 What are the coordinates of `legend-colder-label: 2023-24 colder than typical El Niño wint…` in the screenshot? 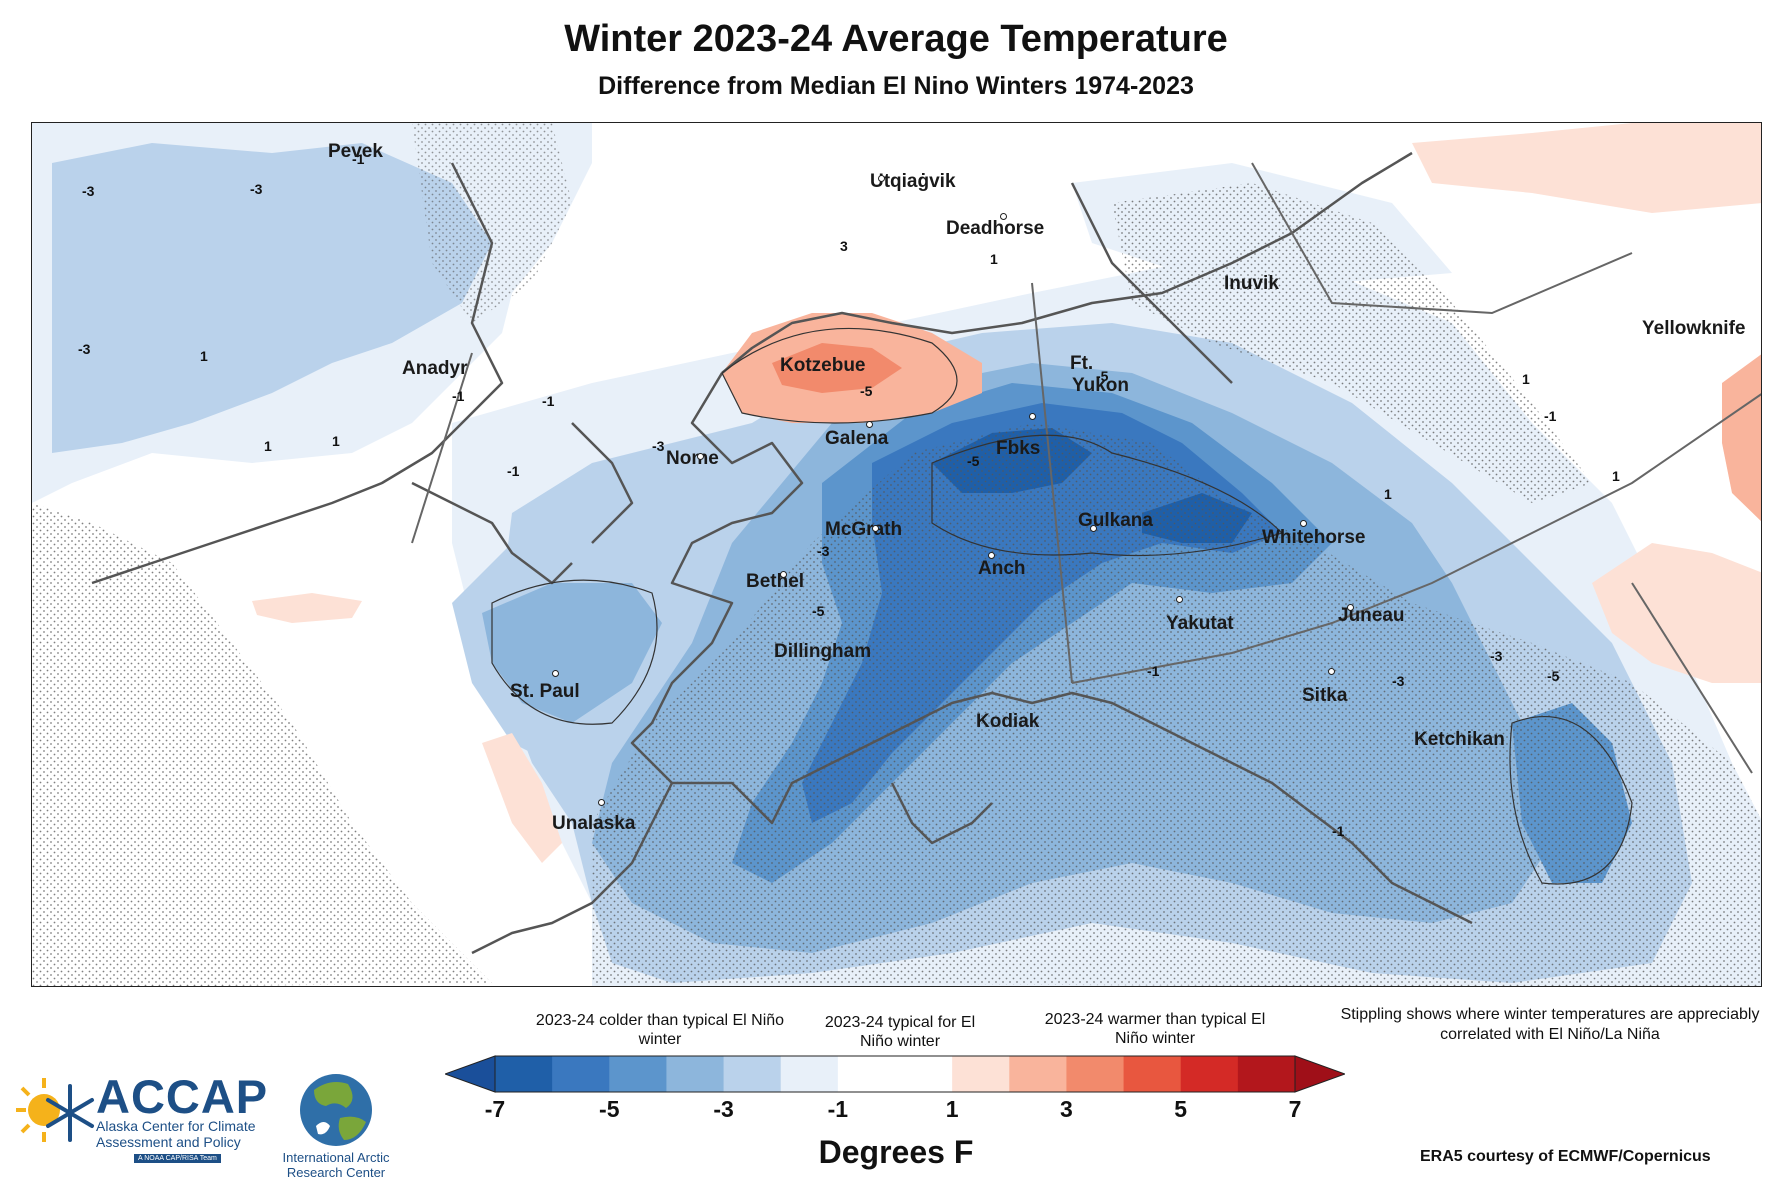 It's located at (660, 1030).